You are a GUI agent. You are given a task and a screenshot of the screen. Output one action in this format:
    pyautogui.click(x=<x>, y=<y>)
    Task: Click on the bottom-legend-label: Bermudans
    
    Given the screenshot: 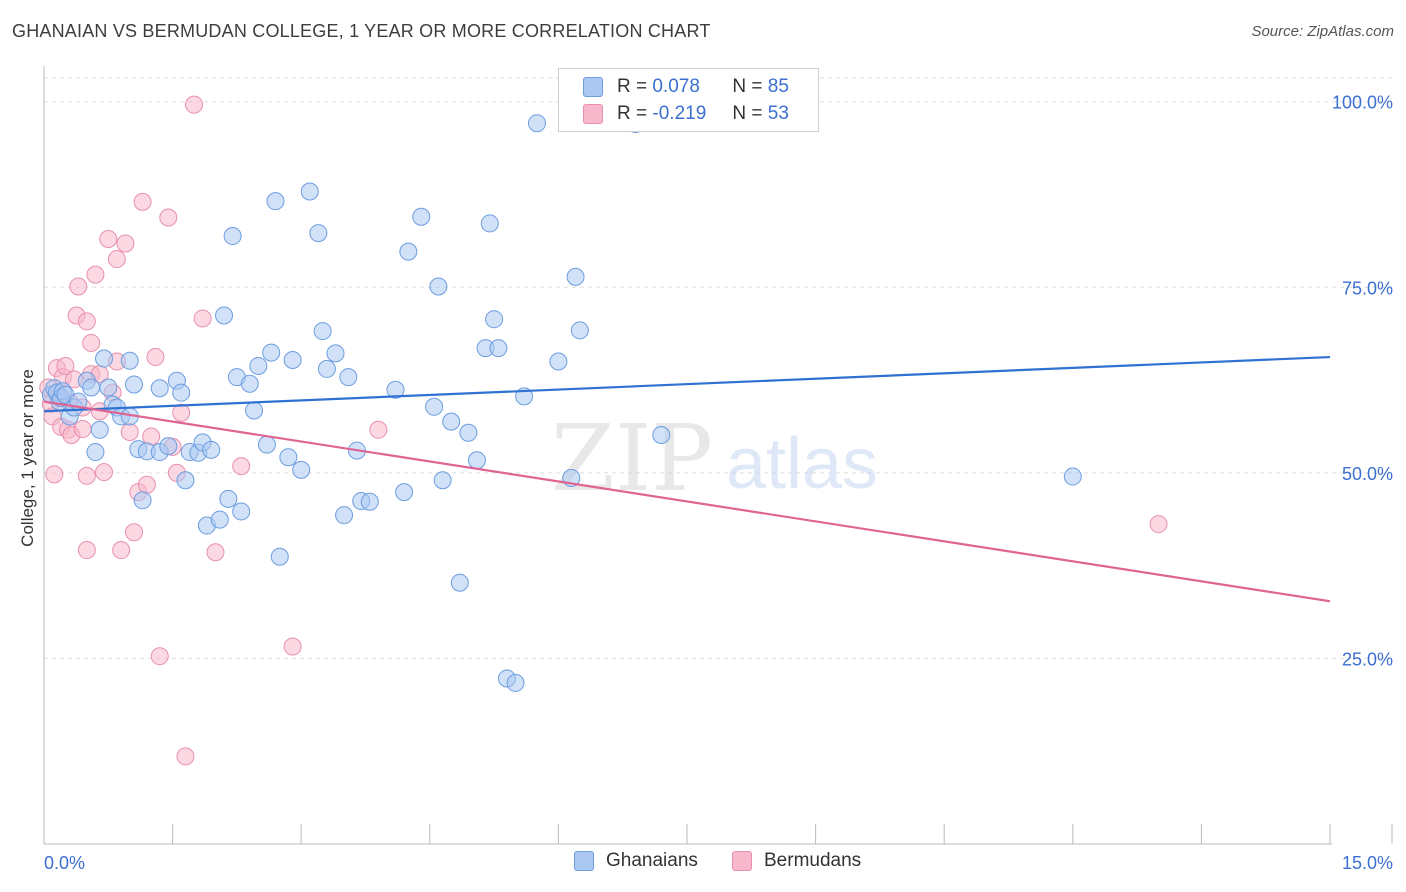 What is the action you would take?
    pyautogui.click(x=813, y=860)
    